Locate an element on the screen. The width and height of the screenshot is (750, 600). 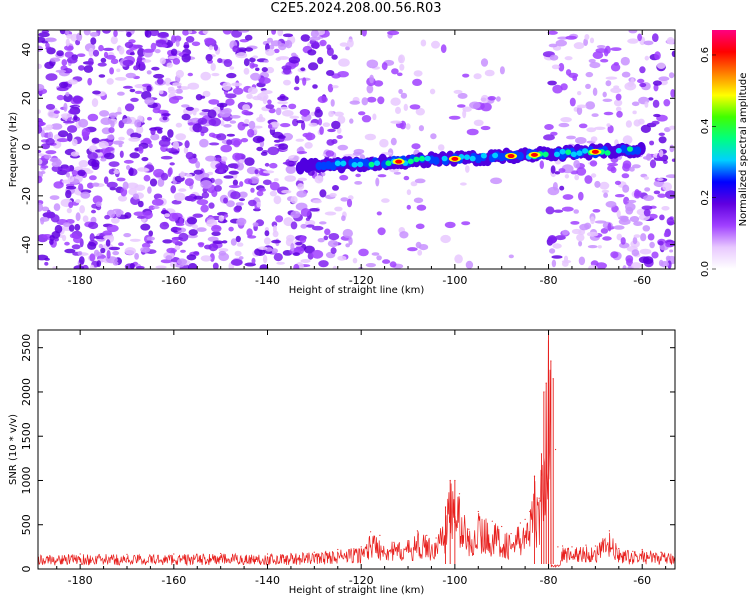
line-y-tick-label: 2000 is located at coordinates (26, 392).